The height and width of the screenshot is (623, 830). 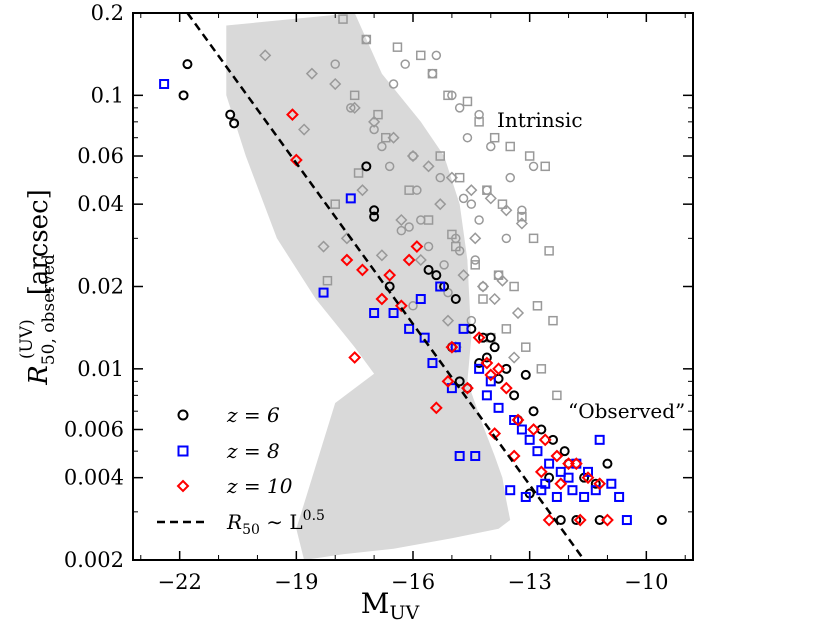 What do you see at coordinates (234, 522) in the screenshot?
I see `legend-fit-label-r: R` at bounding box center [234, 522].